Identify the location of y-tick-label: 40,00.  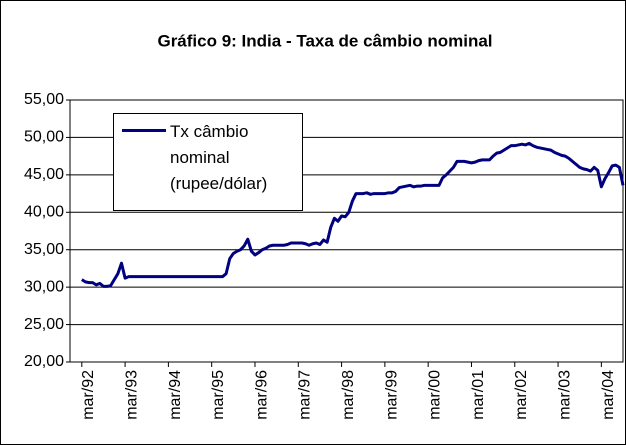
(44, 212).